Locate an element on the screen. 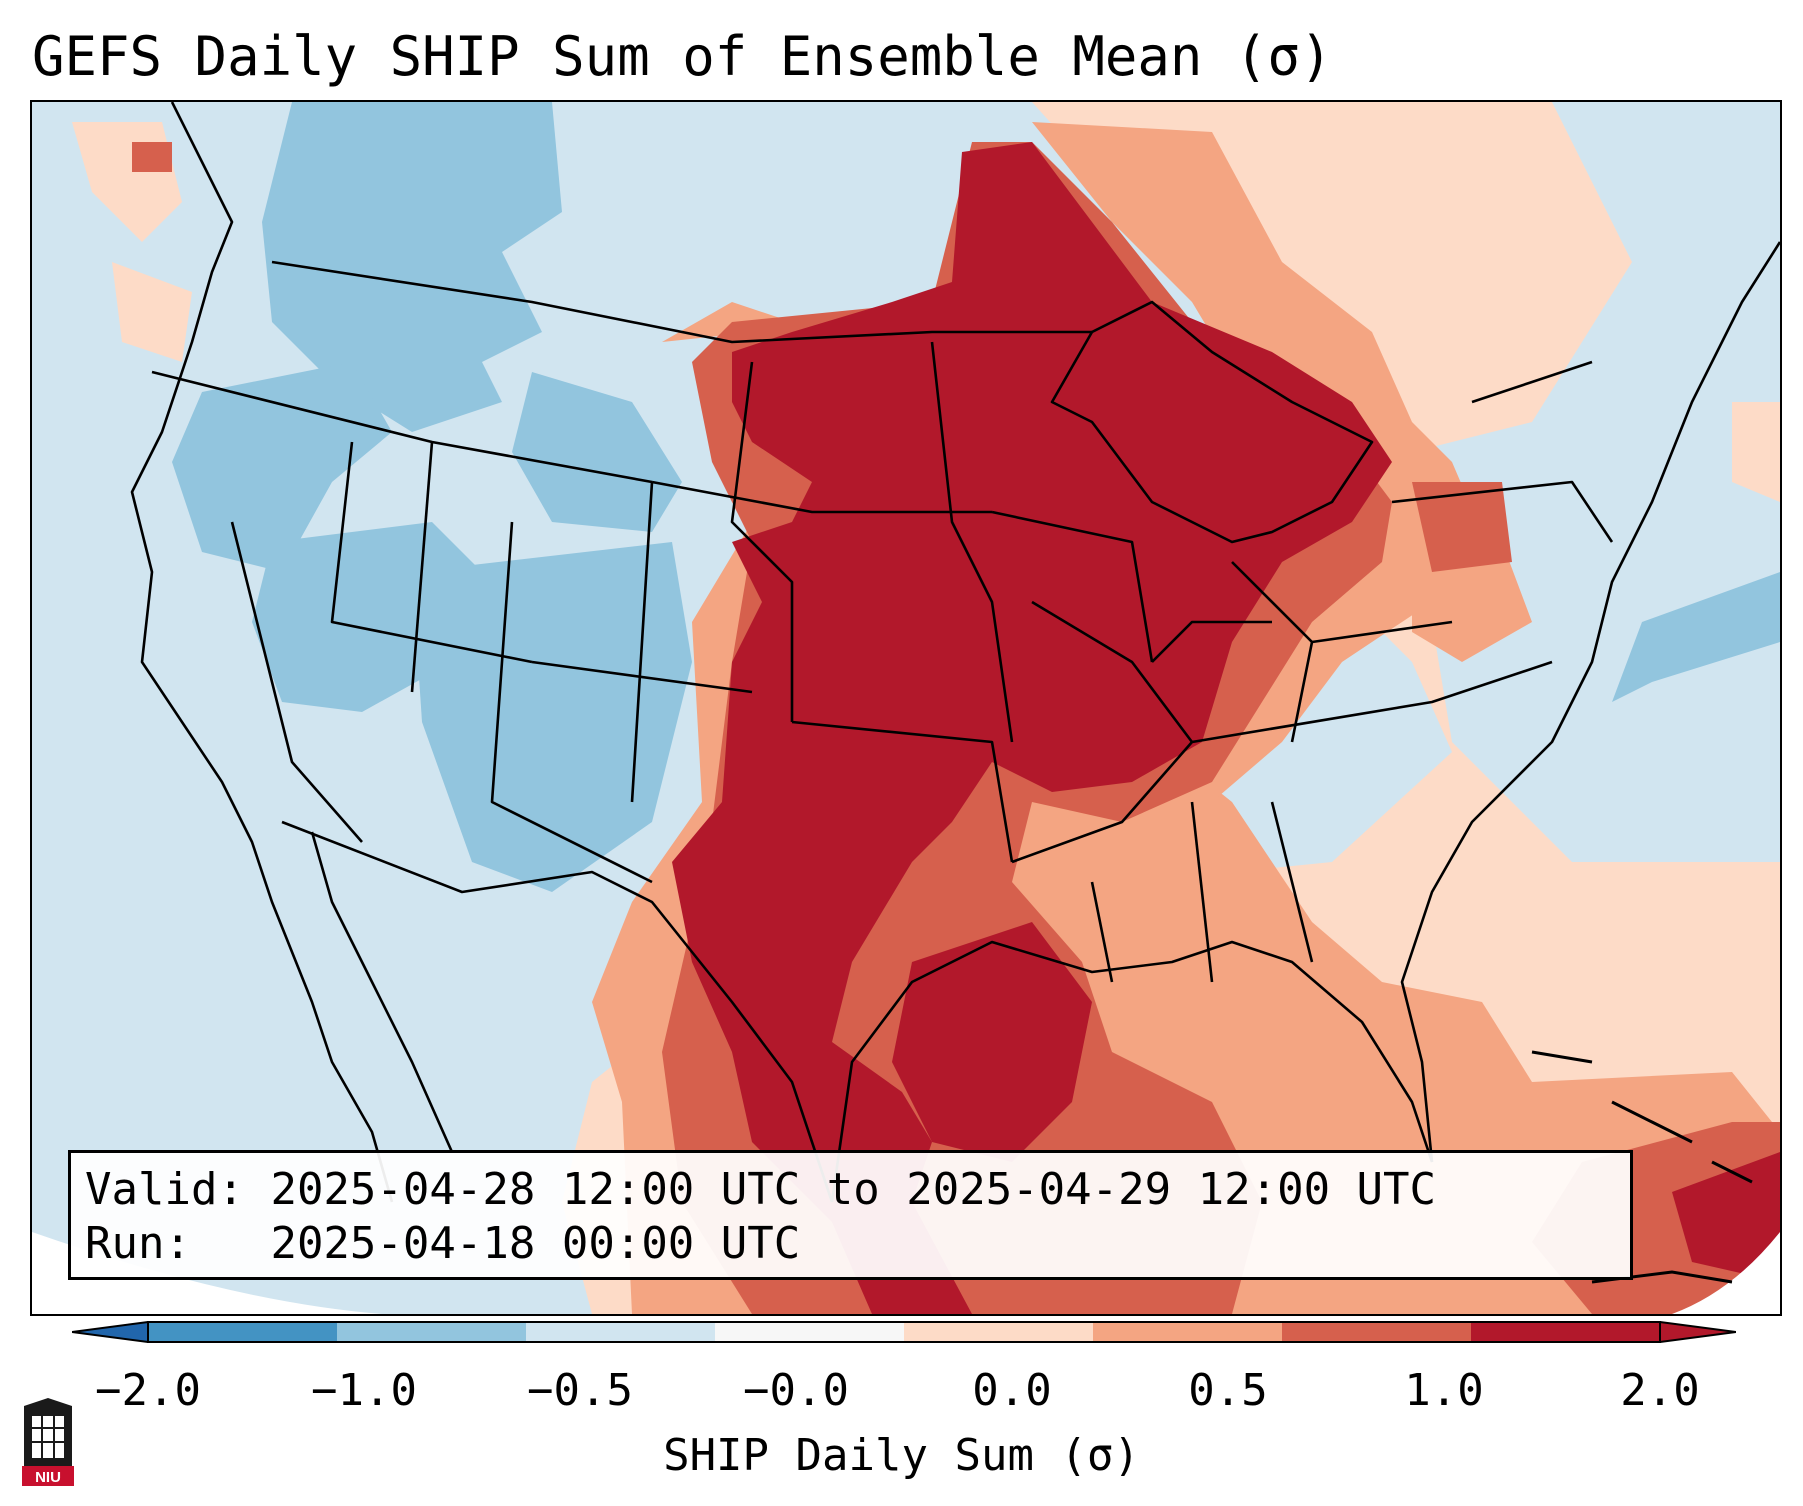 Image resolution: width=1803 pixels, height=1506 pixels. colorbar-tick-label: 2.0 is located at coordinates (1660, 1390).